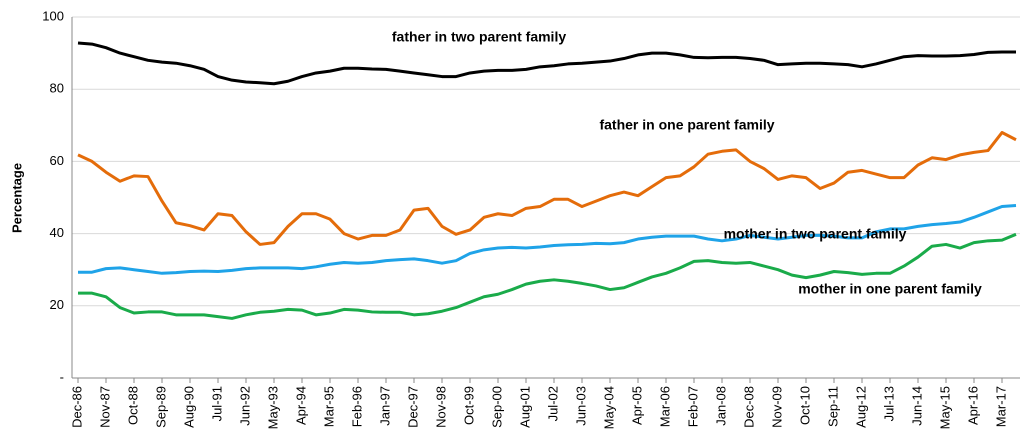 The height and width of the screenshot is (445, 1021). What do you see at coordinates (188, 407) in the screenshot?
I see `x-tick-label: Aug-90` at bounding box center [188, 407].